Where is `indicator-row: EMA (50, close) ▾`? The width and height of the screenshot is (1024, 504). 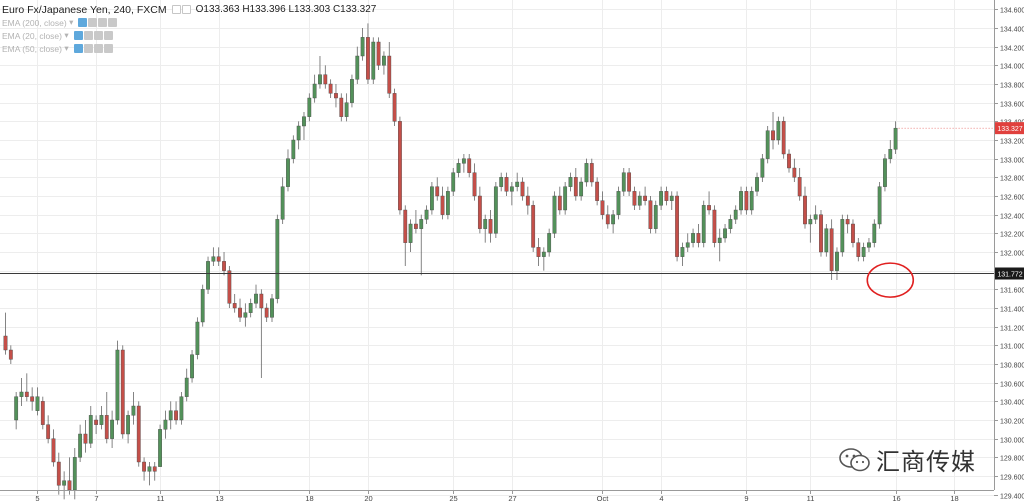 indicator-row: EMA (50, close) ▾ is located at coordinates (189, 48).